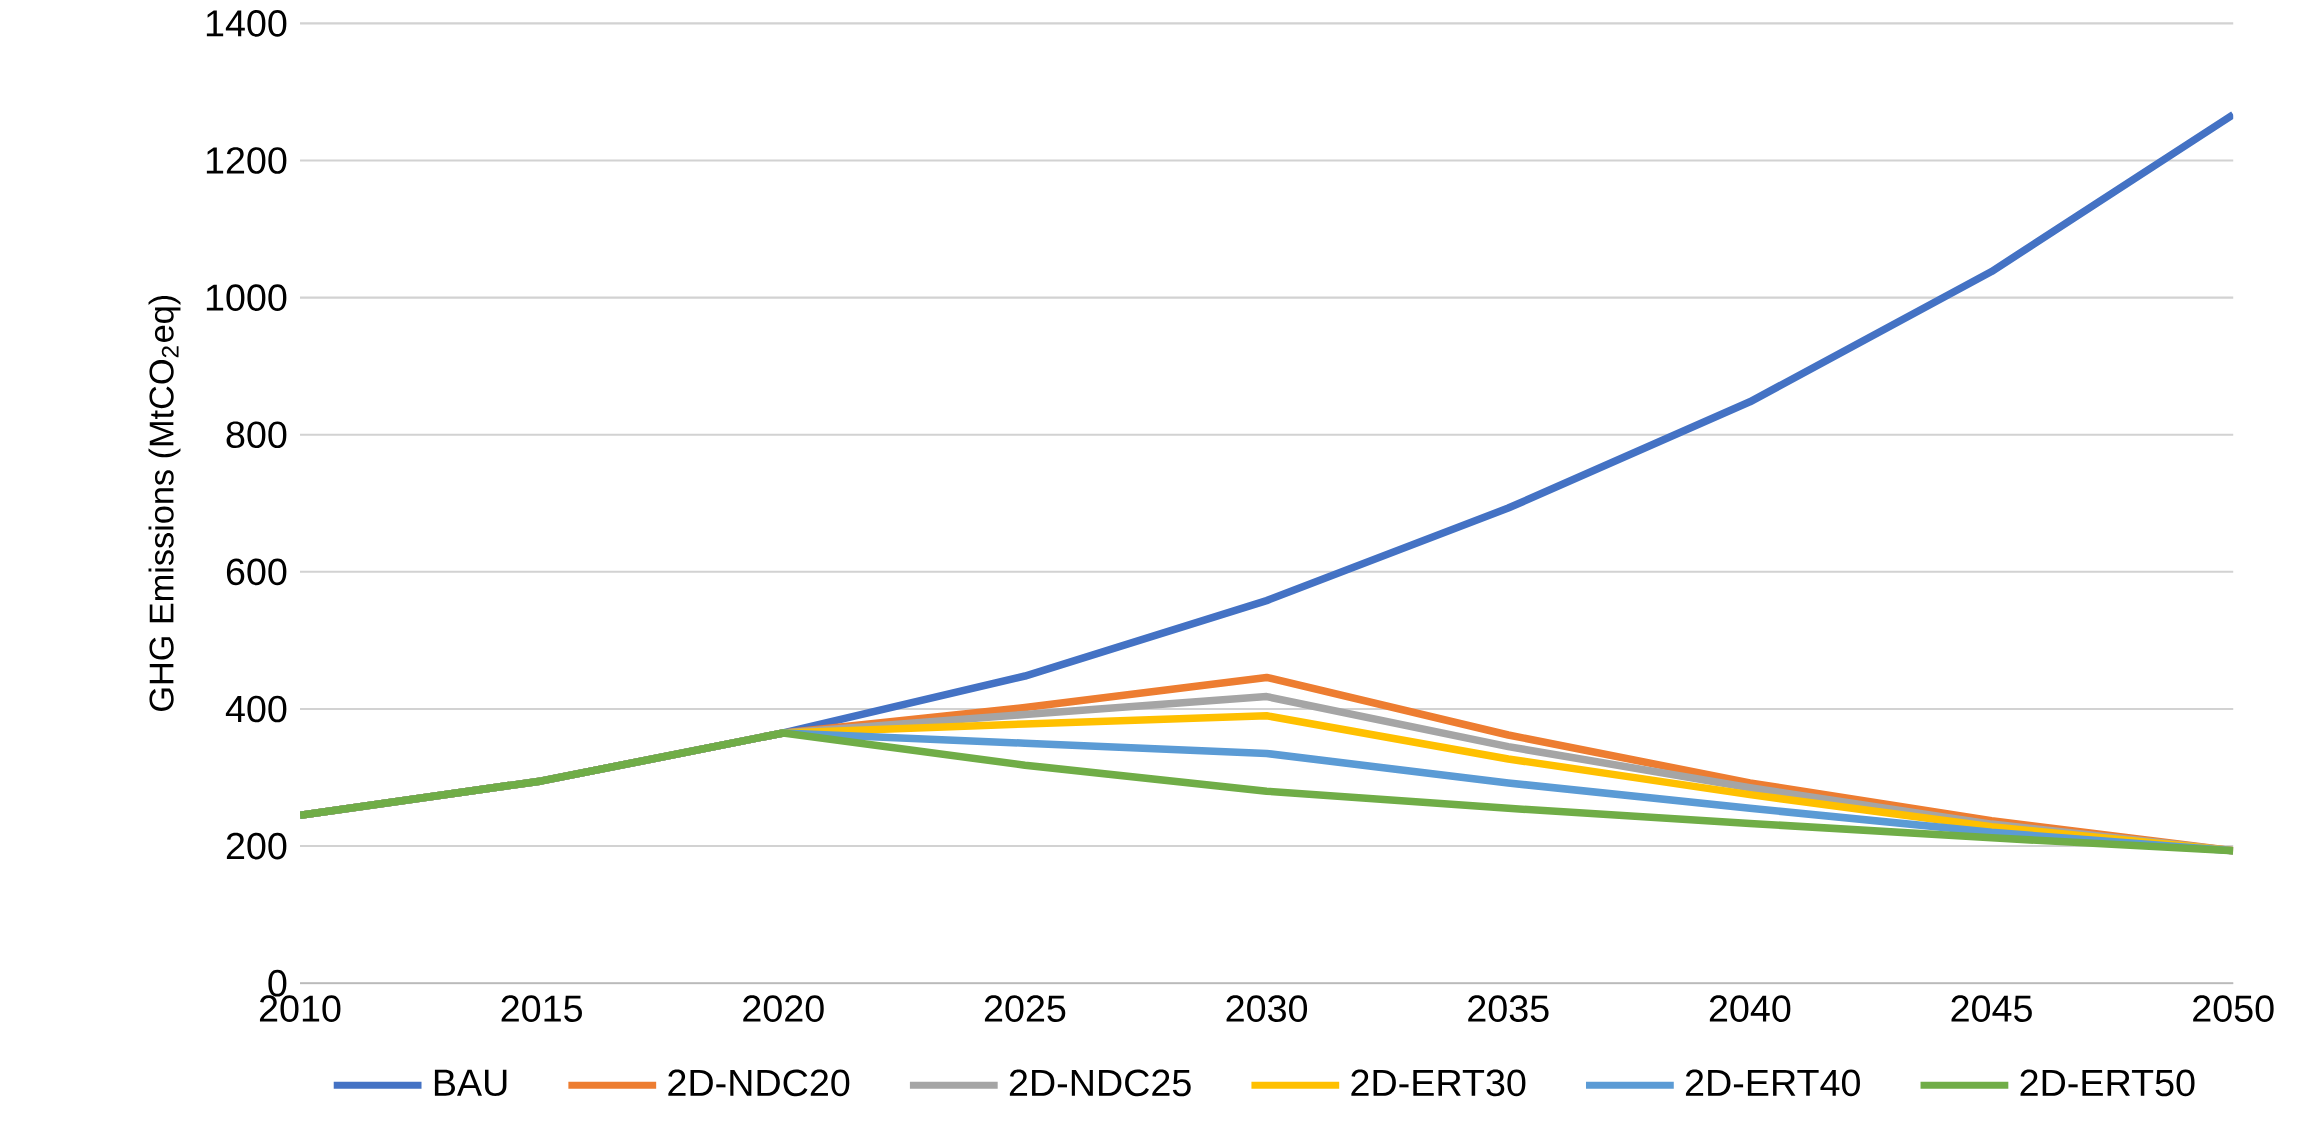 The width and height of the screenshot is (2321, 1125). Describe the element at coordinates (300, 1009) in the screenshot. I see `x-tick-label: 2010` at that location.